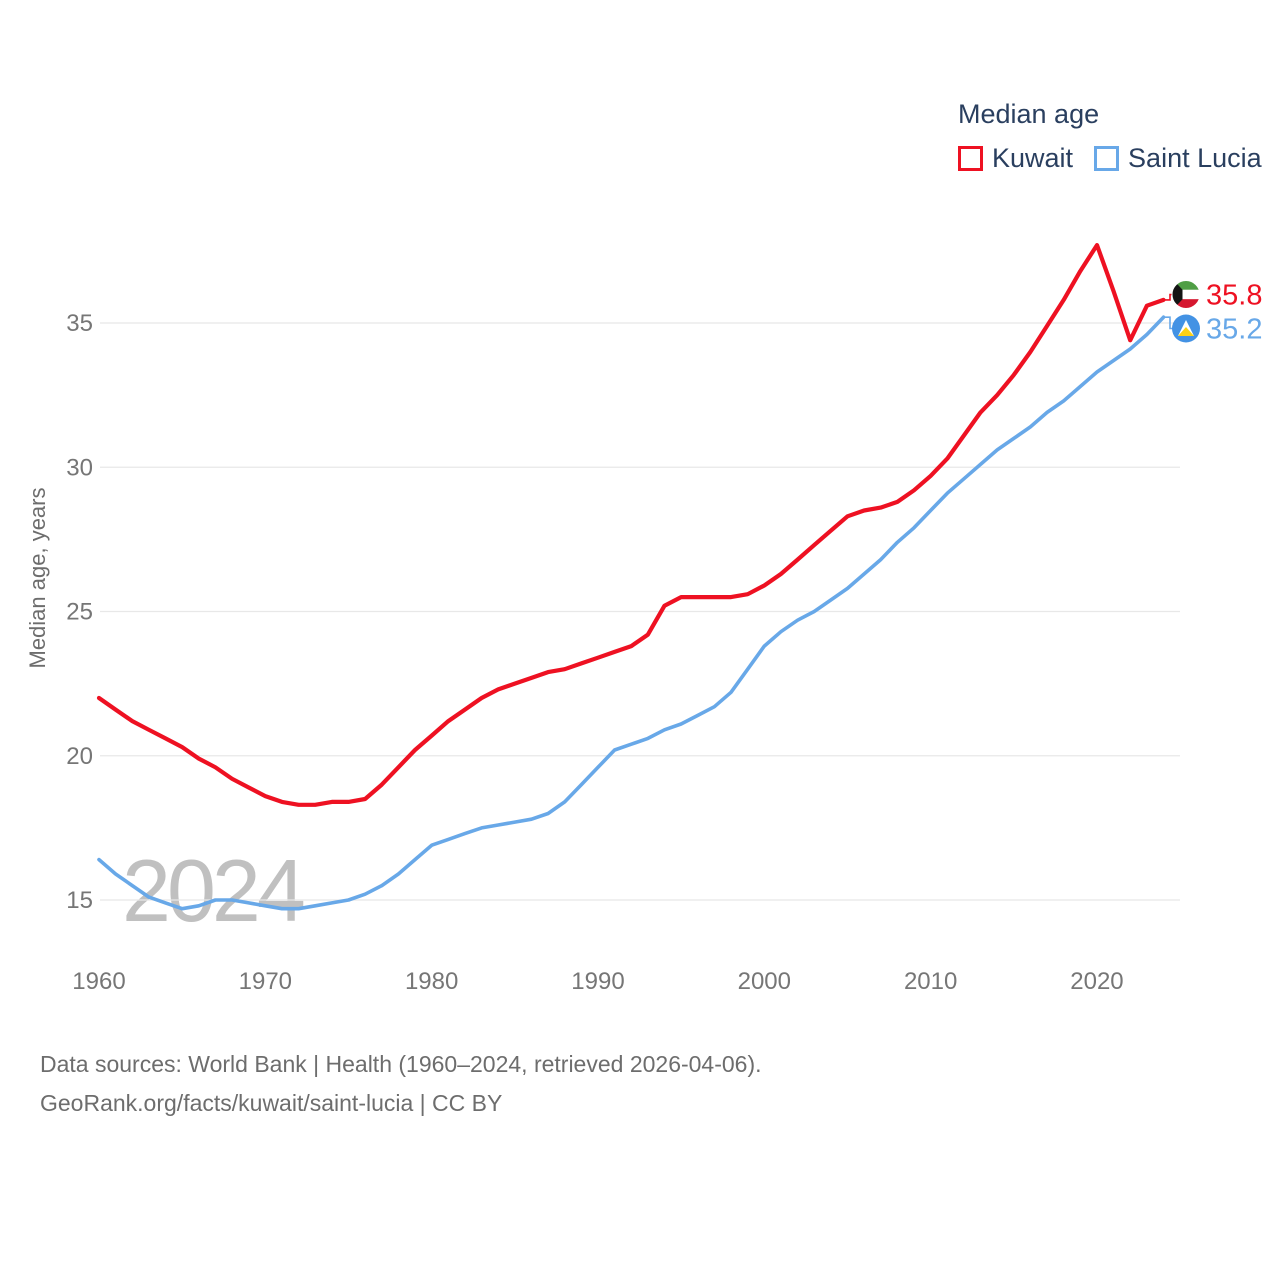 Image resolution: width=1280 pixels, height=1280 pixels. What do you see at coordinates (79, 323) in the screenshot?
I see `y-tick-label: 35` at bounding box center [79, 323].